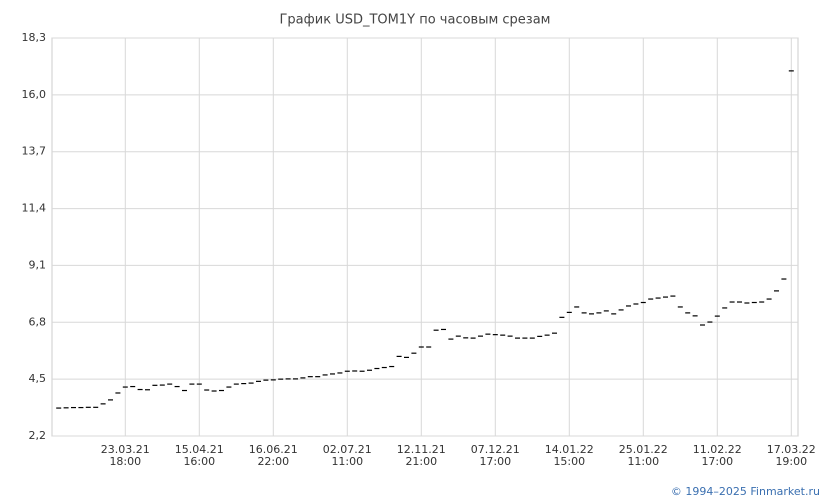 Image resolution: width=830 pixels, height=500 pixels. I want to click on x-tick-label: 14.01.22, so click(569, 449).